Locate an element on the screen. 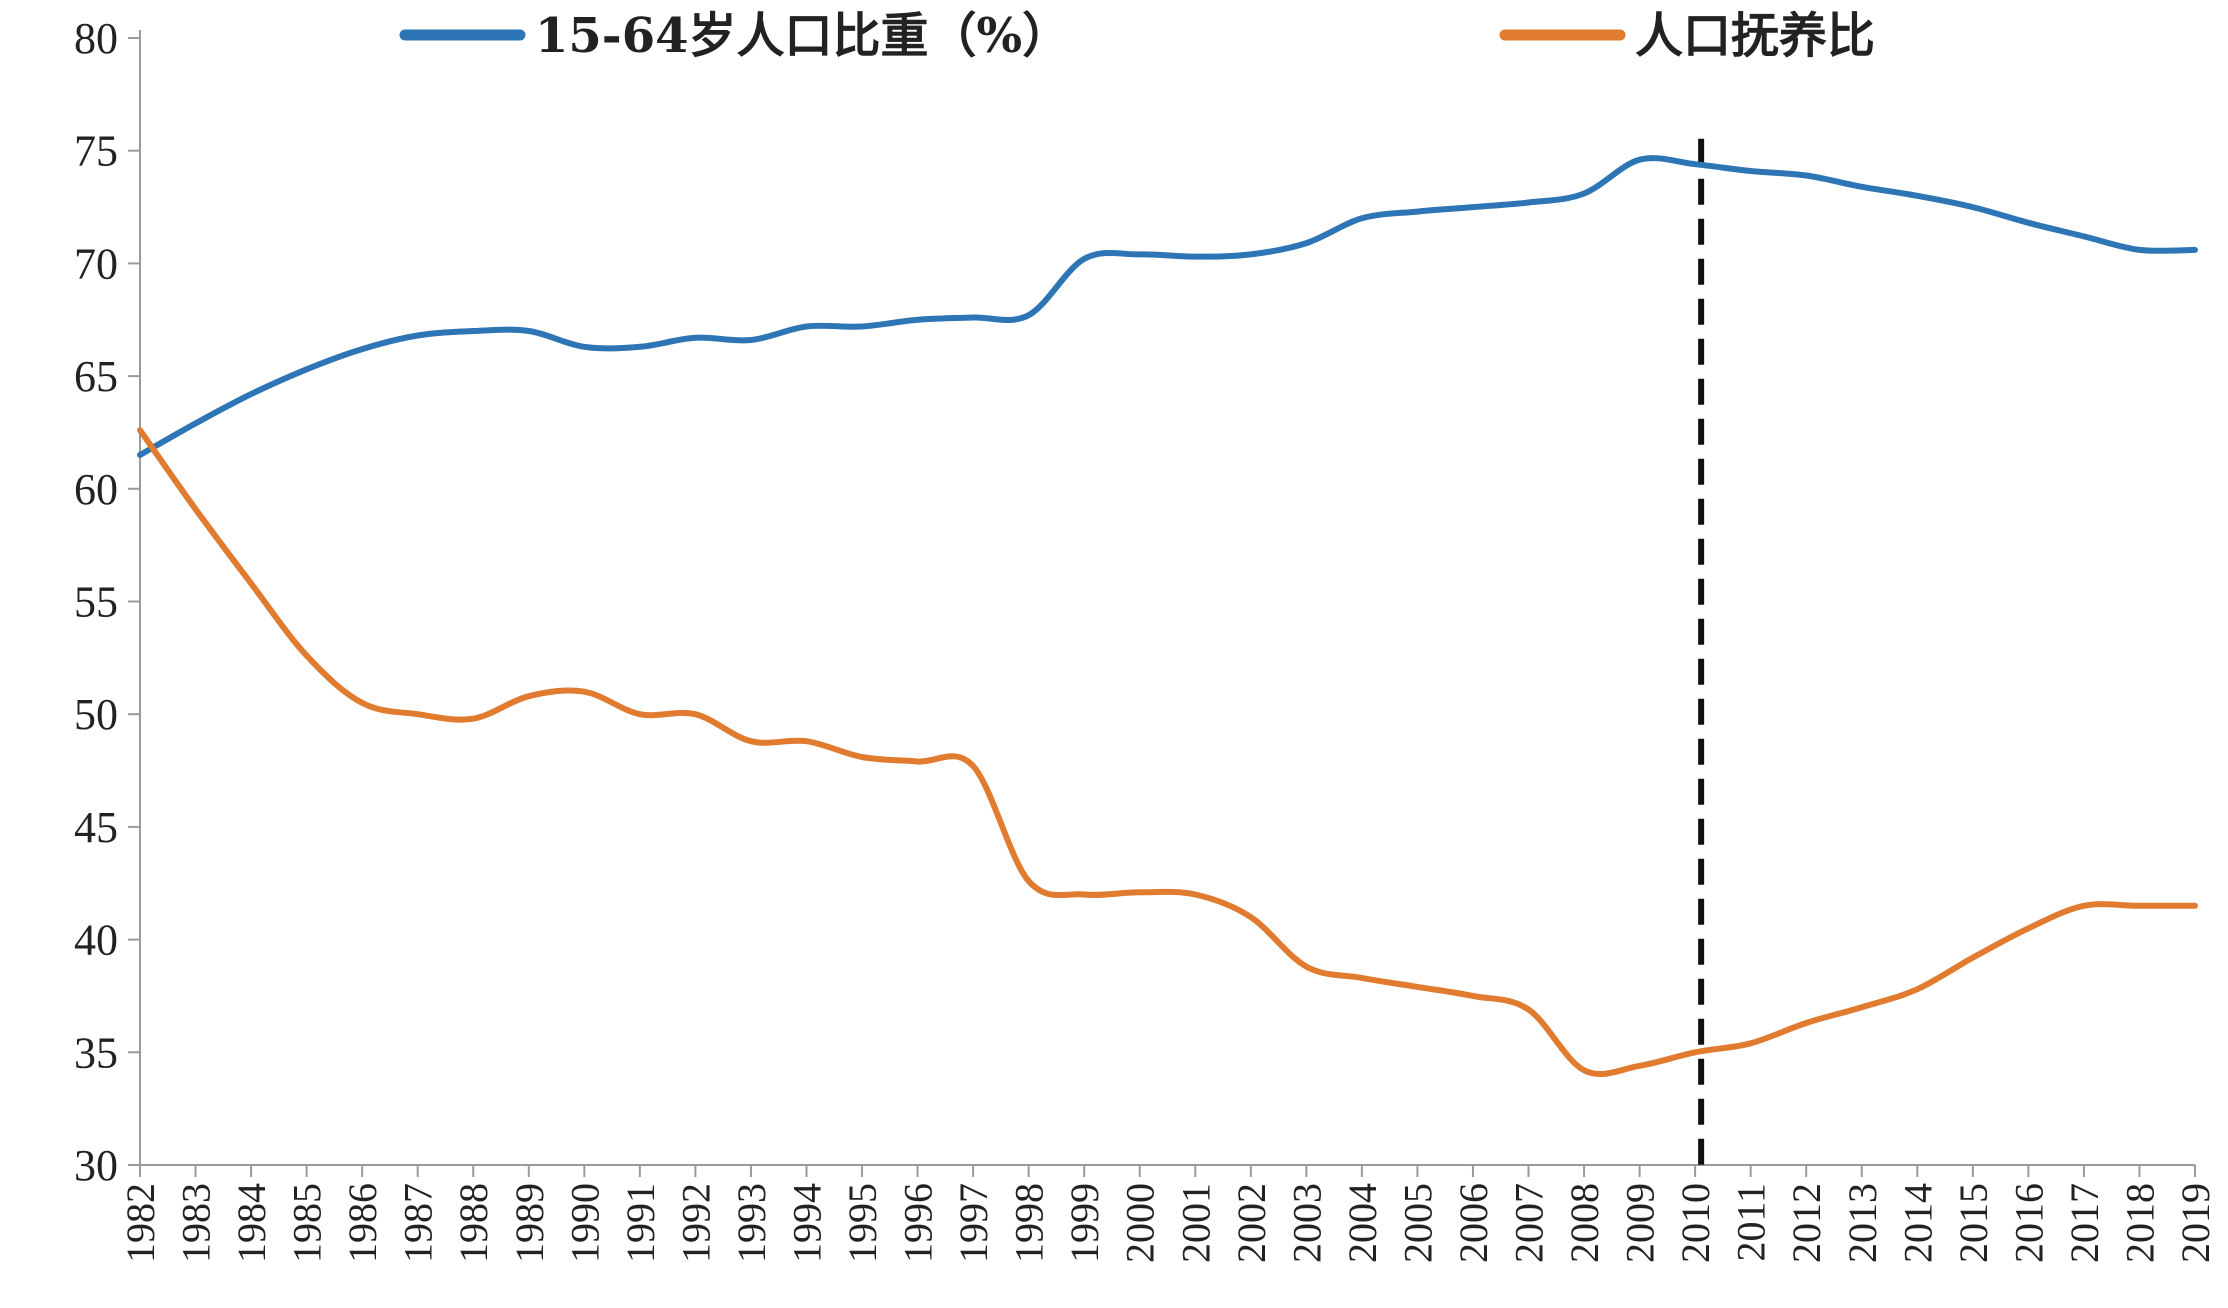 This screenshot has height=1308, width=2228. x-tick-label: 1988 is located at coordinates (473, 1223).